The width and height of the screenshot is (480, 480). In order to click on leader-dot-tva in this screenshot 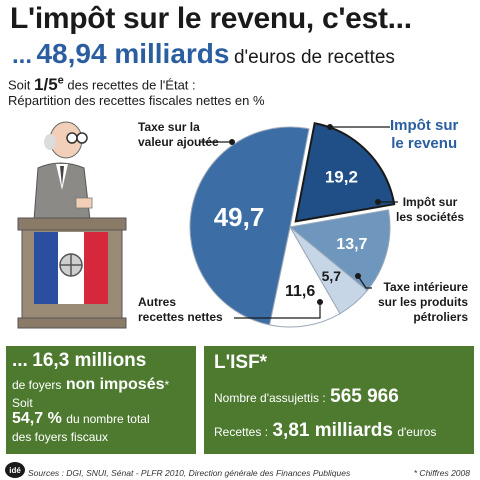, I will do `click(232, 142)`.